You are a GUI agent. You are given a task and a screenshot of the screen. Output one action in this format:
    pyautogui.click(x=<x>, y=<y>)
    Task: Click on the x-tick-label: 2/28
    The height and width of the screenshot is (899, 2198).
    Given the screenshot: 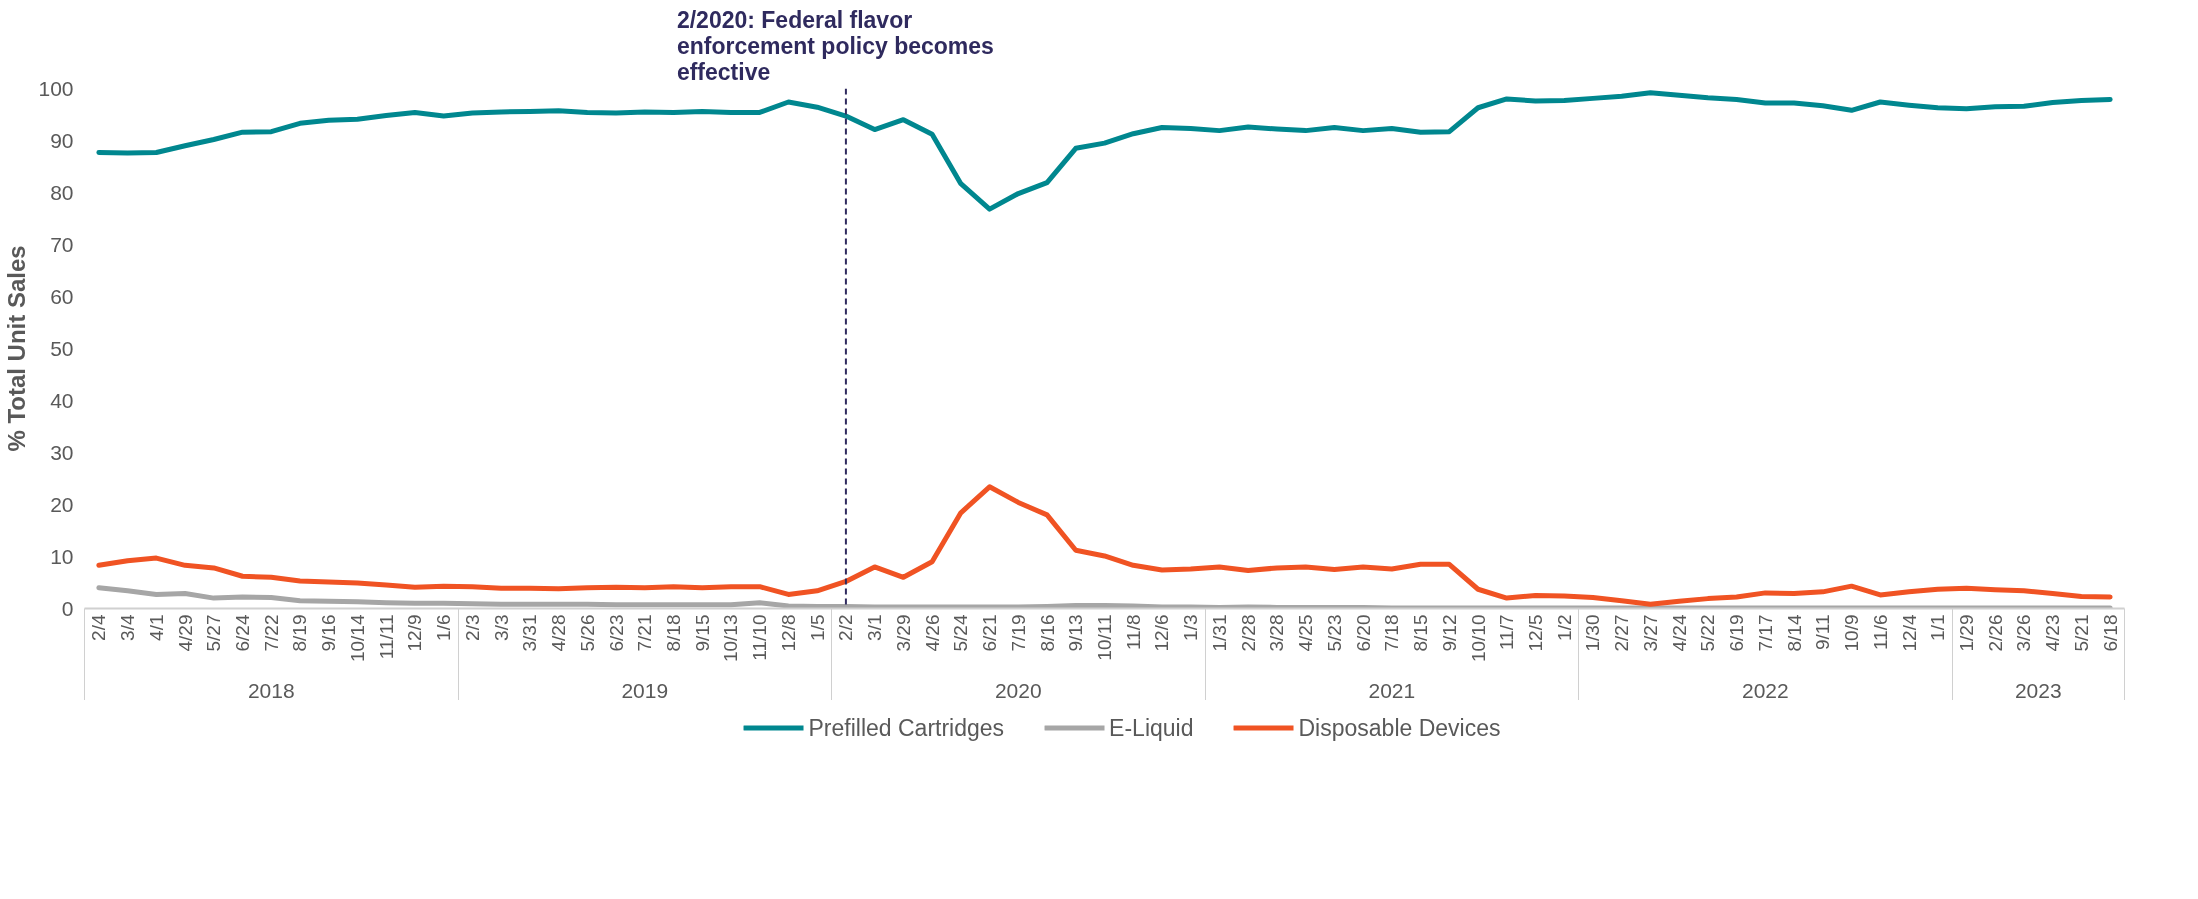 What is the action you would take?
    pyautogui.click(x=1248, y=633)
    